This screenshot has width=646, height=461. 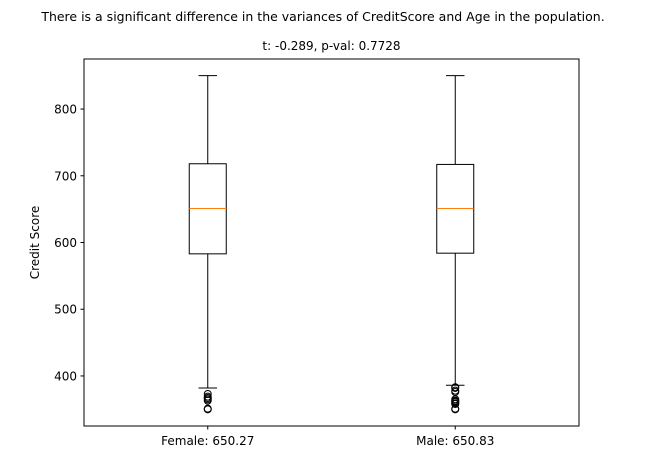 I want to click on y-tick-label: 800, so click(x=65, y=110).